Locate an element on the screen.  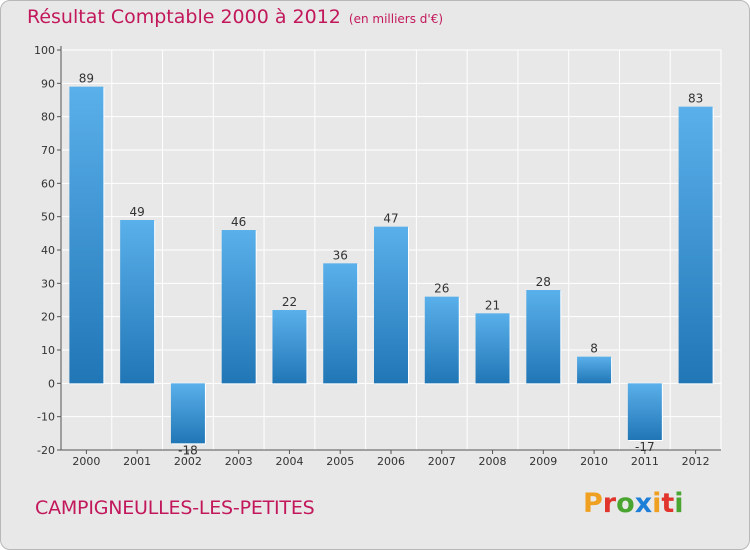
y-tick-label: 10 is located at coordinates (48, 350).